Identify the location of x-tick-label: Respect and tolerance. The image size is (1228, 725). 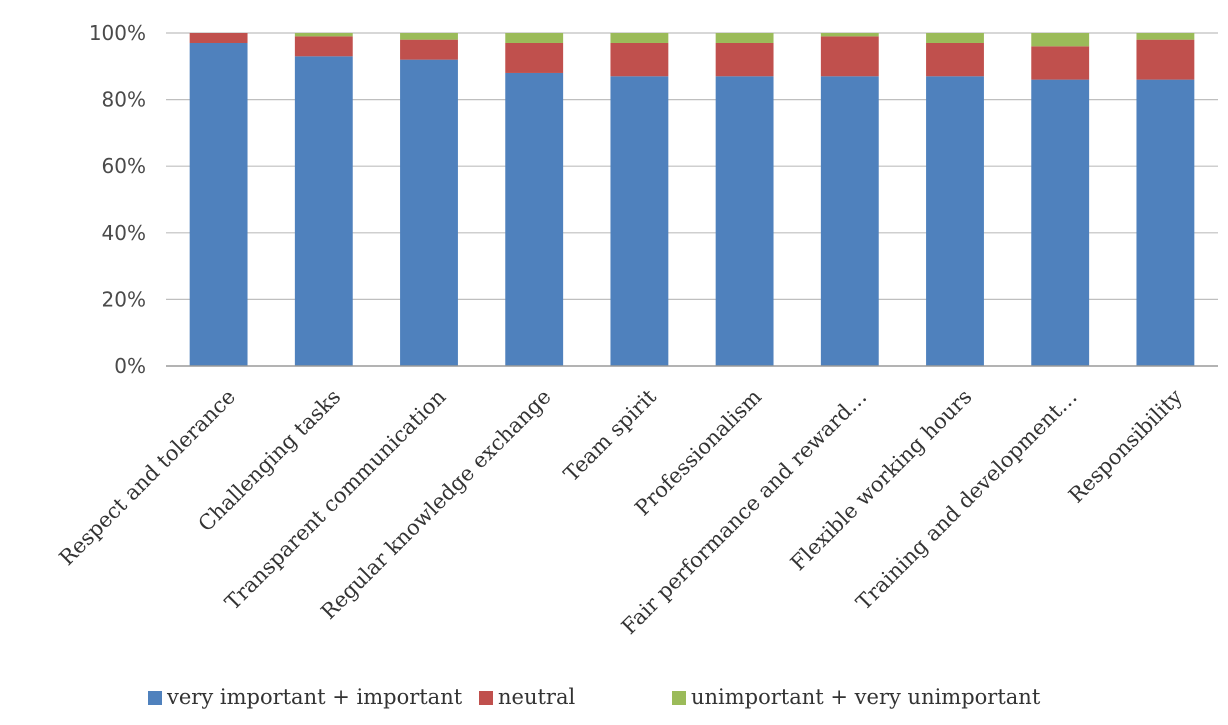
(148, 478).